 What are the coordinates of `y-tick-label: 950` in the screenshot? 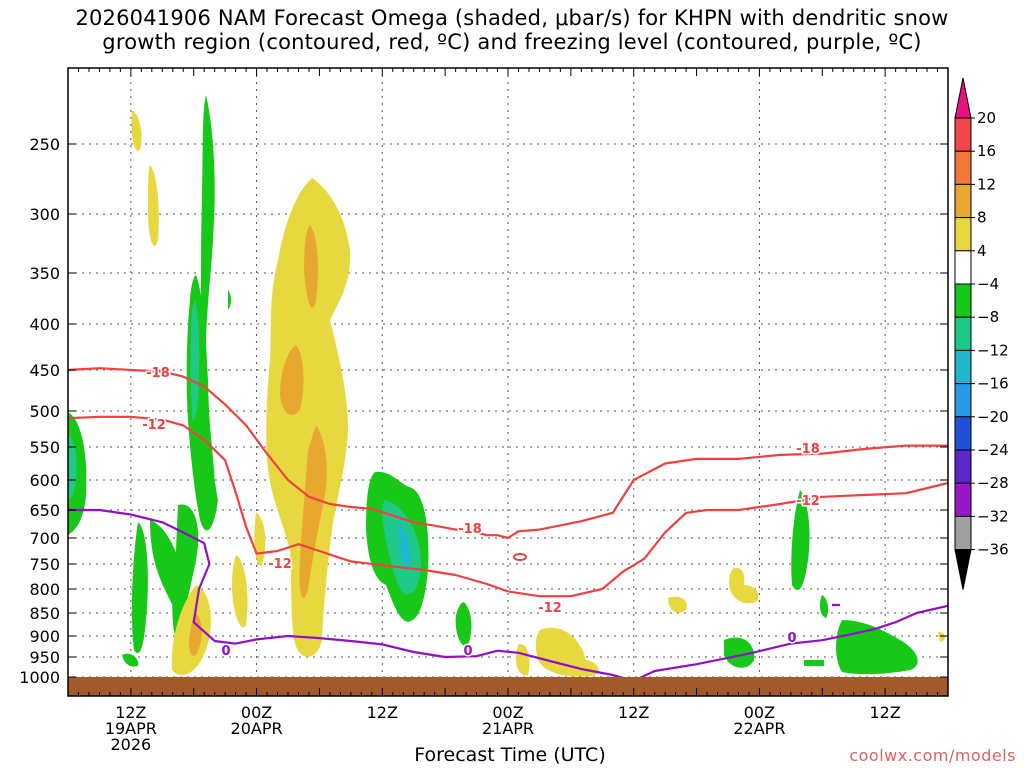 It's located at (44, 657).